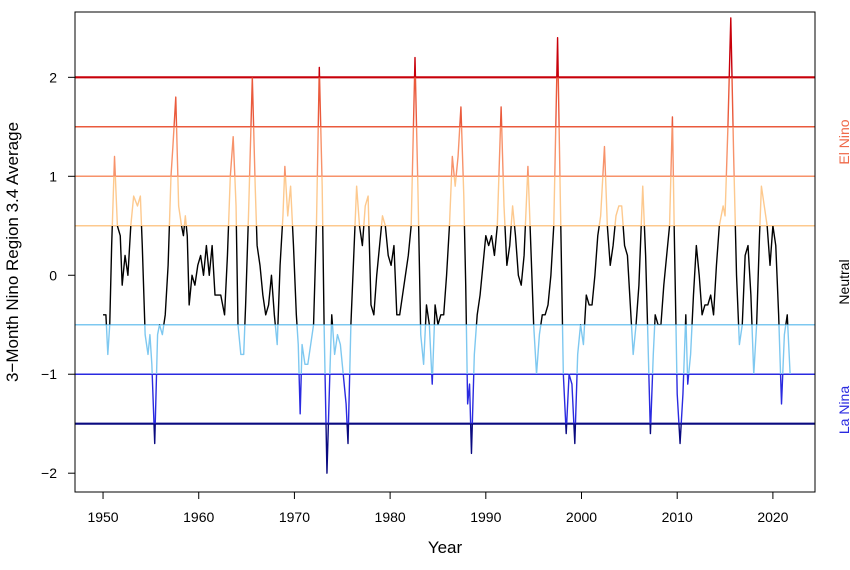 The height and width of the screenshot is (570, 850). What do you see at coordinates (772, 517) in the screenshot?
I see `x-tick-label: 2020` at bounding box center [772, 517].